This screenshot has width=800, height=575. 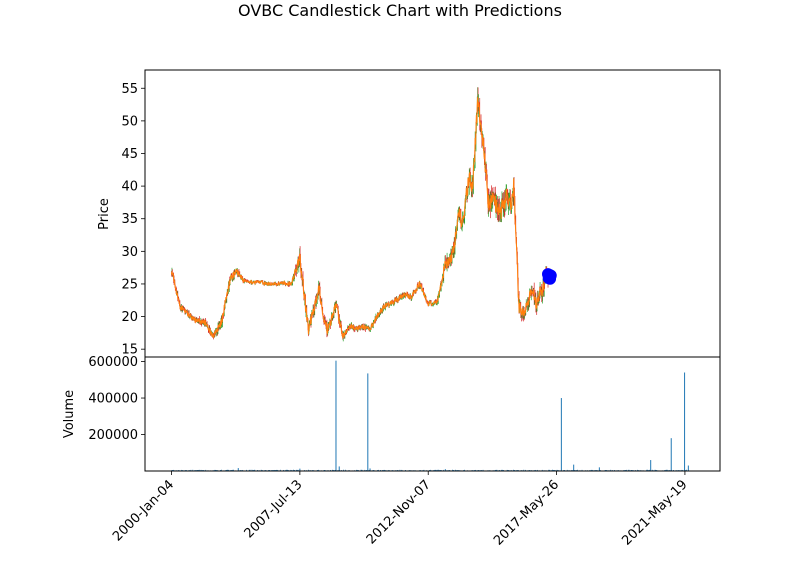 What do you see at coordinates (129, 219) in the screenshot?
I see `price-y-tick-label: 35` at bounding box center [129, 219].